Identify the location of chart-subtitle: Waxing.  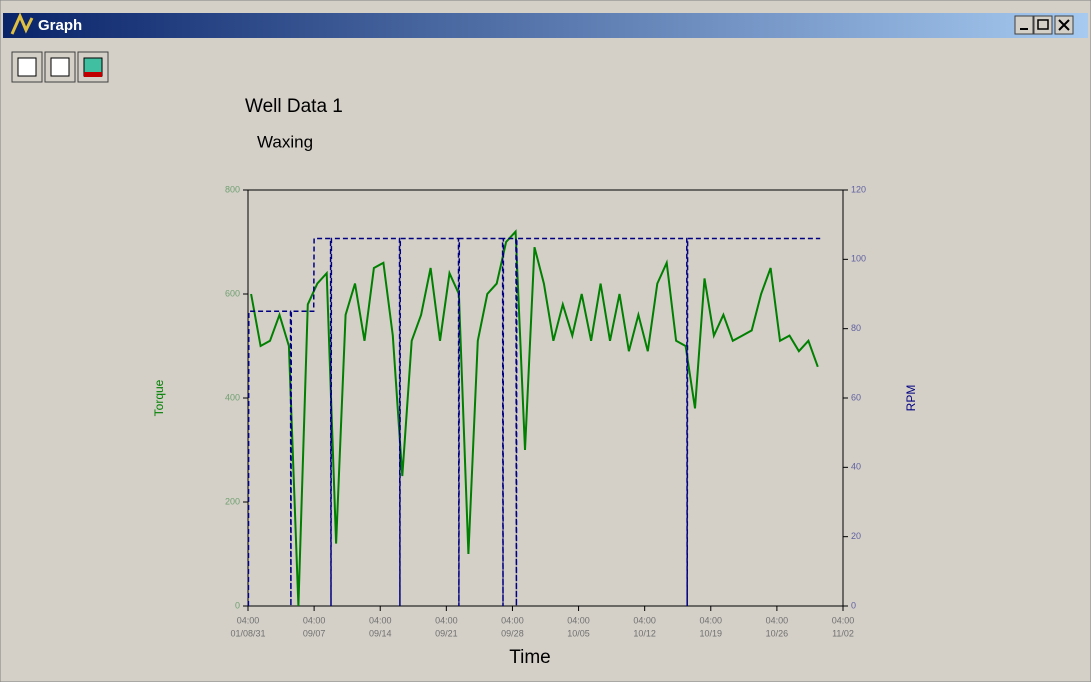
(285, 141).